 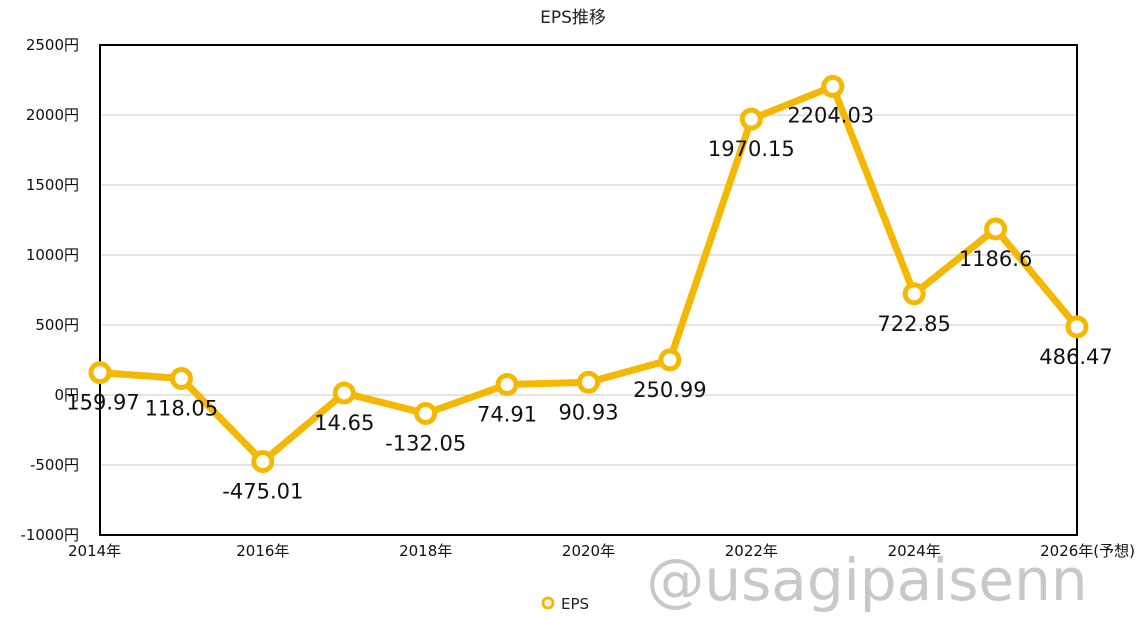 I want to click on chart-title: EPS推移, so click(x=573, y=18).